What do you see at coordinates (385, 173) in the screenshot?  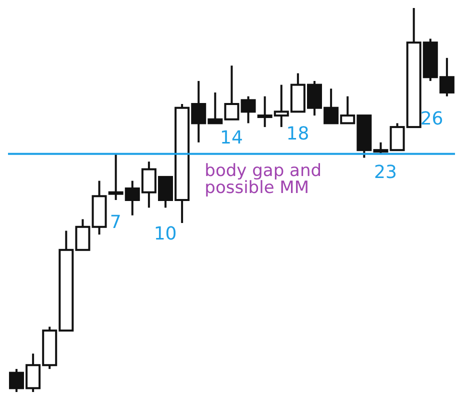 I see `annotation: 23` at bounding box center [385, 173].